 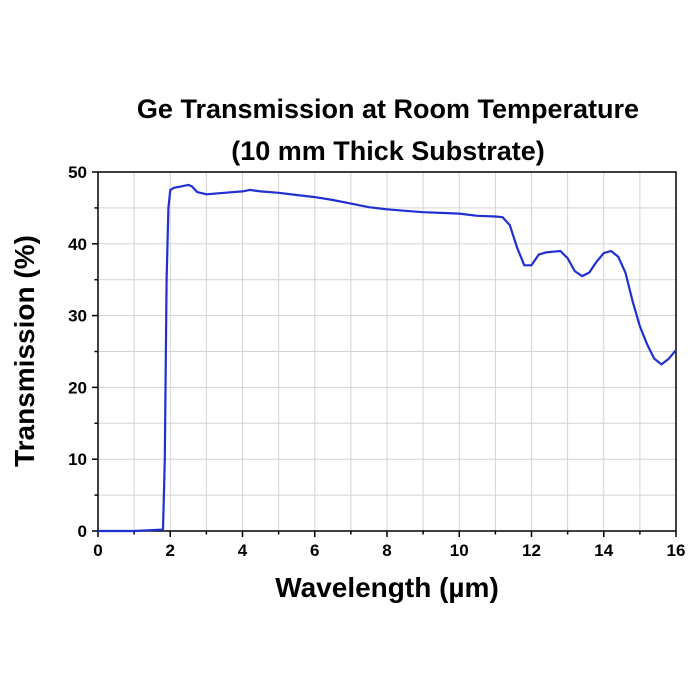 I want to click on y-tick-label: 40, so click(x=77, y=244).